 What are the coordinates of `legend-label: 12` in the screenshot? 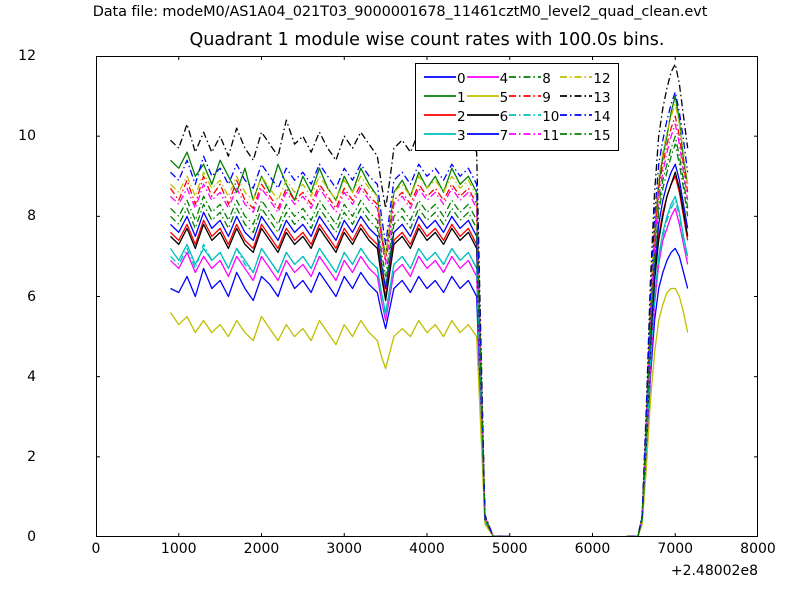 It's located at (602, 78).